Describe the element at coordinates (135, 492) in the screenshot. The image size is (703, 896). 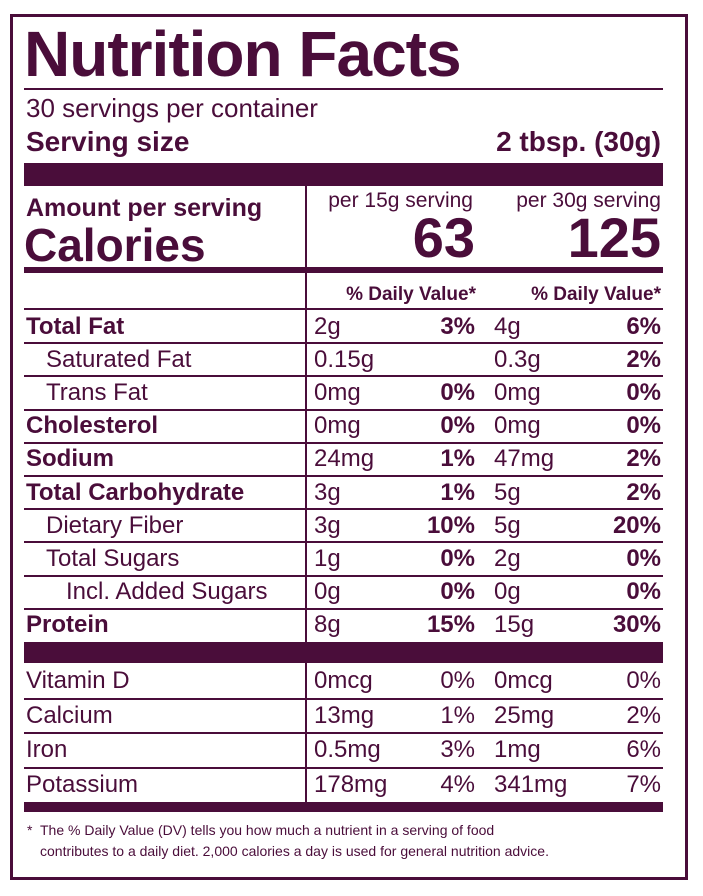
I see `nutrient-name: Total Carbohydrate` at that location.